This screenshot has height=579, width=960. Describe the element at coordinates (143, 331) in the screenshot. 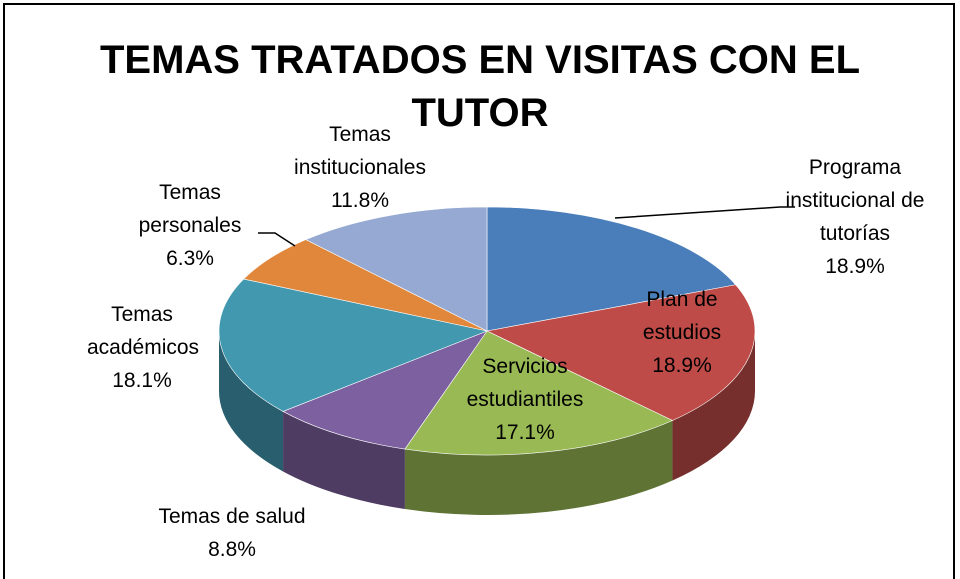

I see `category-label: Temas académicos` at that location.